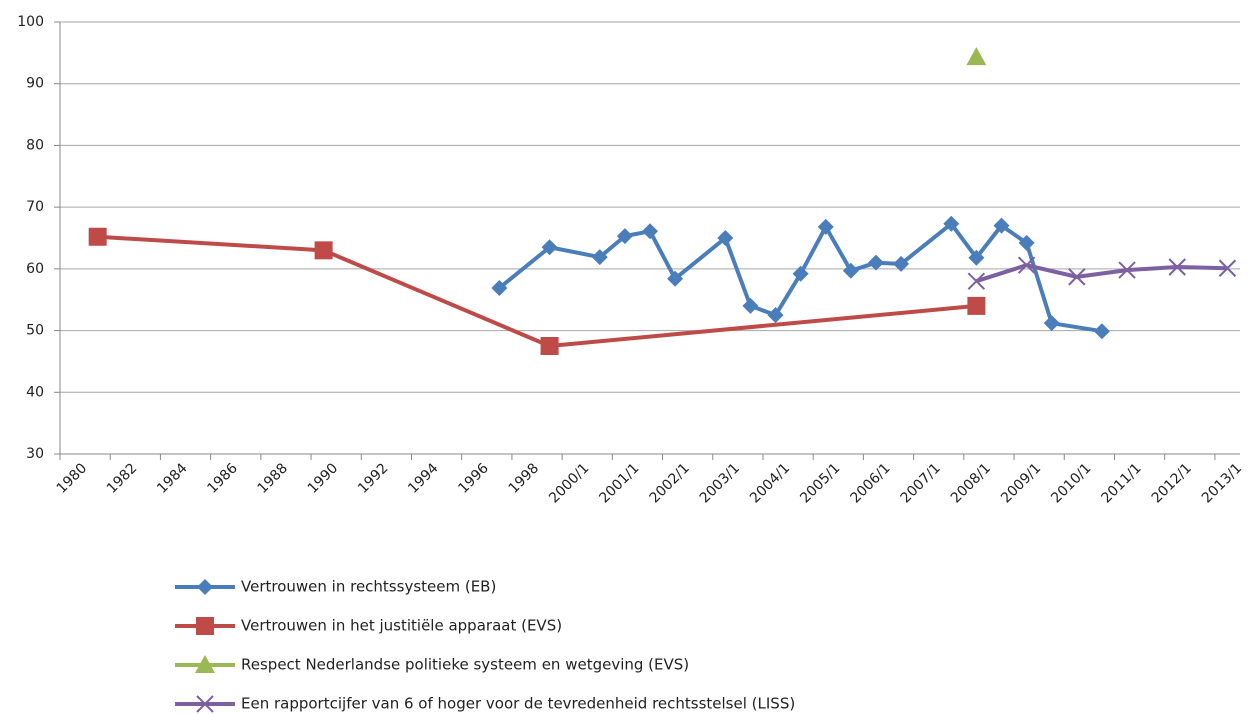 This screenshot has width=1255, height=714. What do you see at coordinates (1122, 483) in the screenshot?
I see `x-tick-label: 2011/1` at bounding box center [1122, 483].